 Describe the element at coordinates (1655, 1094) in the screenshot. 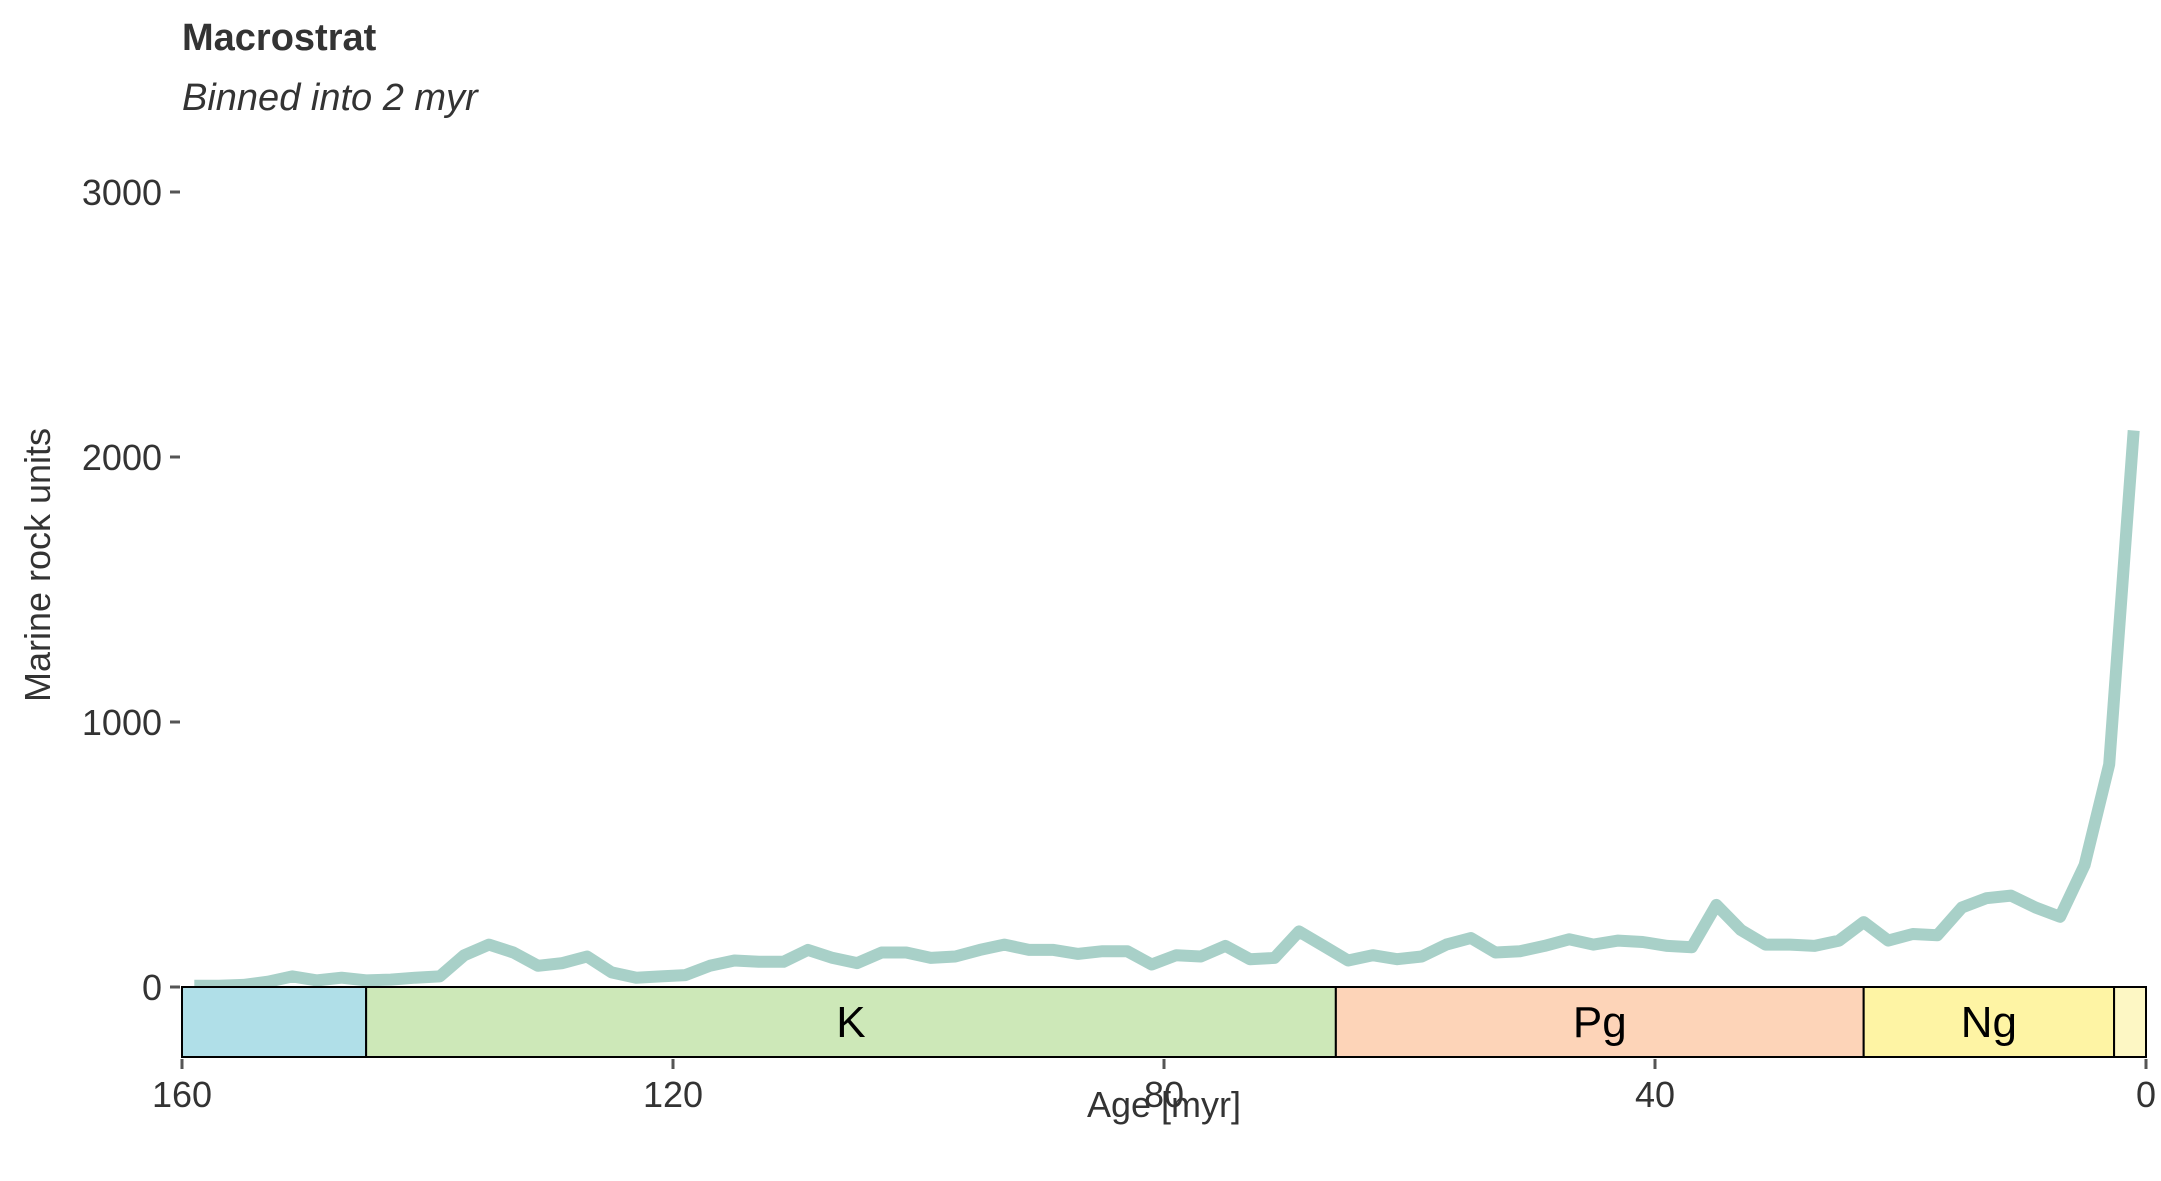

I see `x-tick-label: 40` at that location.